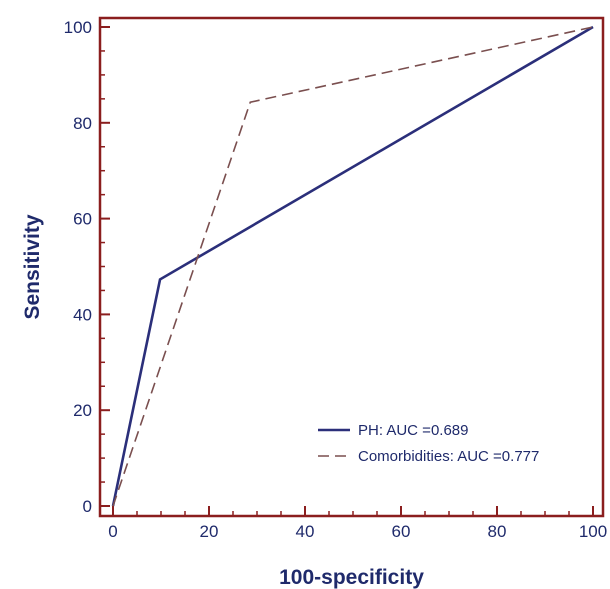 This screenshot has width=610, height=589. What do you see at coordinates (413, 430) in the screenshot?
I see `legend-label-1: PH: AUC =0.689` at bounding box center [413, 430].